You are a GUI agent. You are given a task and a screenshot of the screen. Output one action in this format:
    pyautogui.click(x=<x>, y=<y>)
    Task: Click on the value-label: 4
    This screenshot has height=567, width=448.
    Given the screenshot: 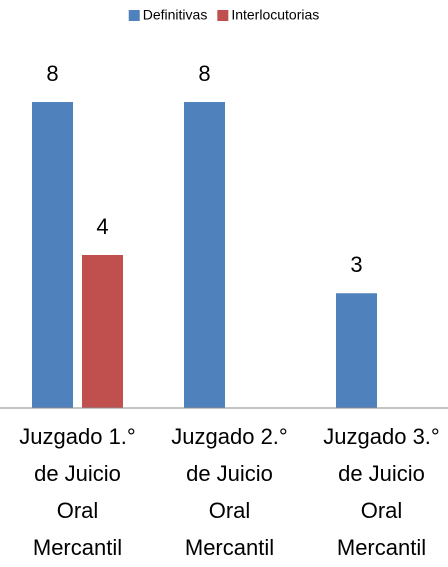 What is the action you would take?
    pyautogui.click(x=102, y=226)
    